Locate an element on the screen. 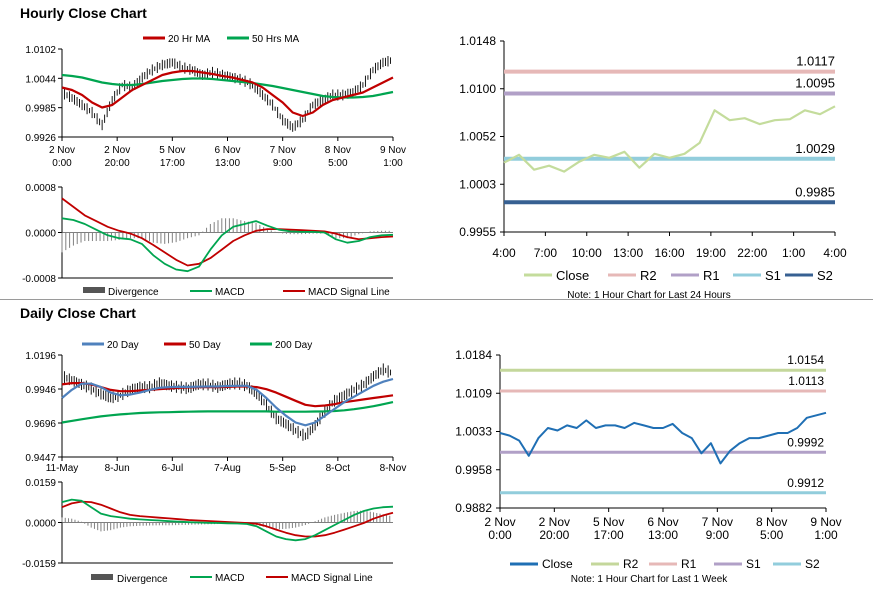 The width and height of the screenshot is (873, 601). hourly-level-s1-label: 1.0029 is located at coordinates (815, 148).